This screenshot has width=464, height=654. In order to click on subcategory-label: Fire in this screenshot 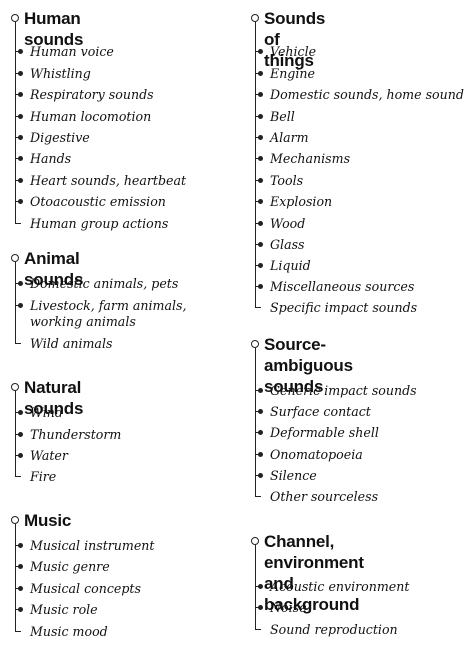, I will do `click(43, 476)`.